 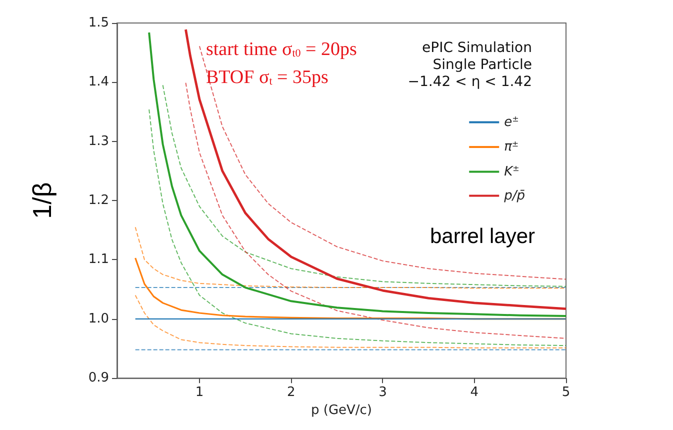 I want to click on y-axis-title: 1/β, so click(x=42, y=200).